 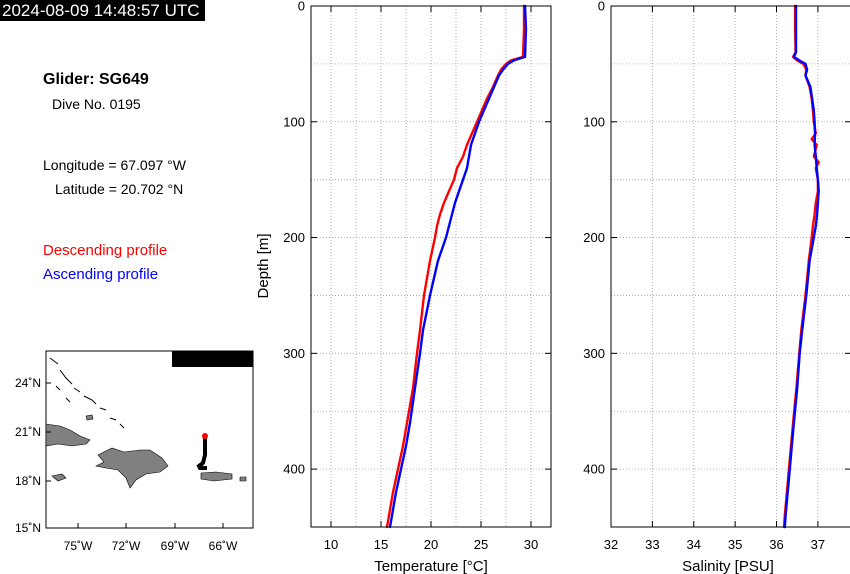 I want to click on salinity-xlabel: Salinity [PSU], so click(x=728, y=566).